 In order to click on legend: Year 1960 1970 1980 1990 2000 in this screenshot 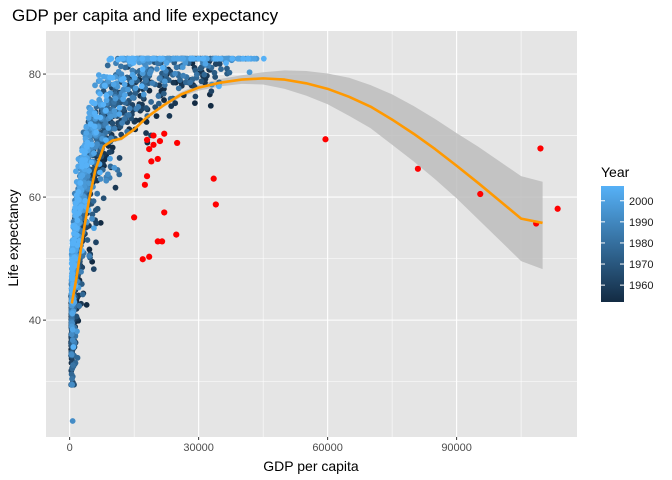, I will do `click(627, 233)`.